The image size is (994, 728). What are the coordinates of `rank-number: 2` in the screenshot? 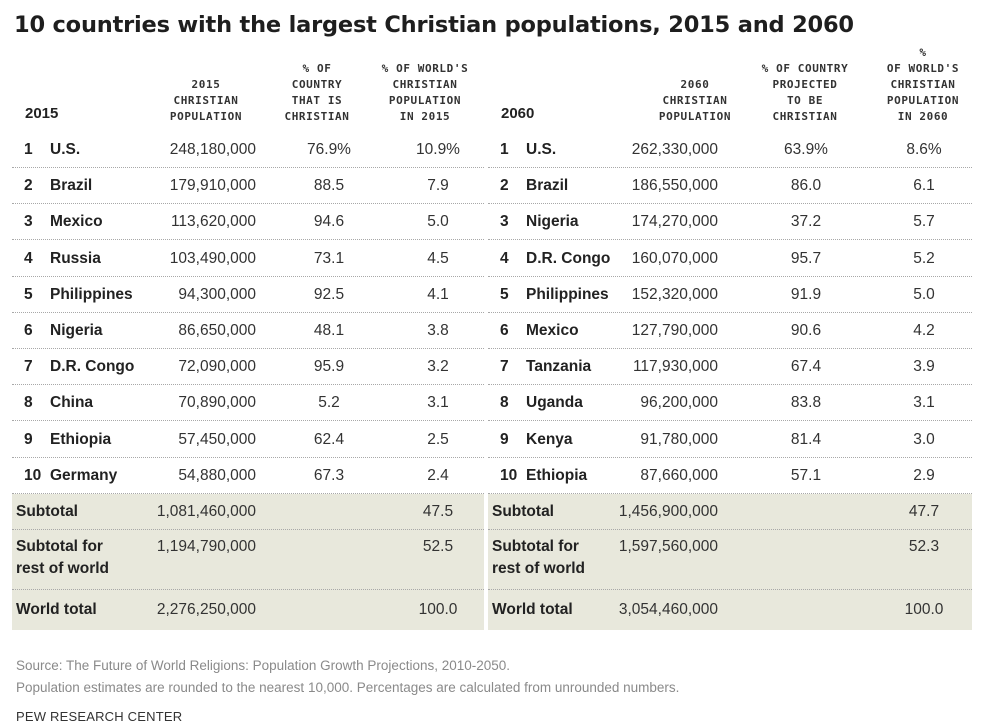 It's located at (504, 186).